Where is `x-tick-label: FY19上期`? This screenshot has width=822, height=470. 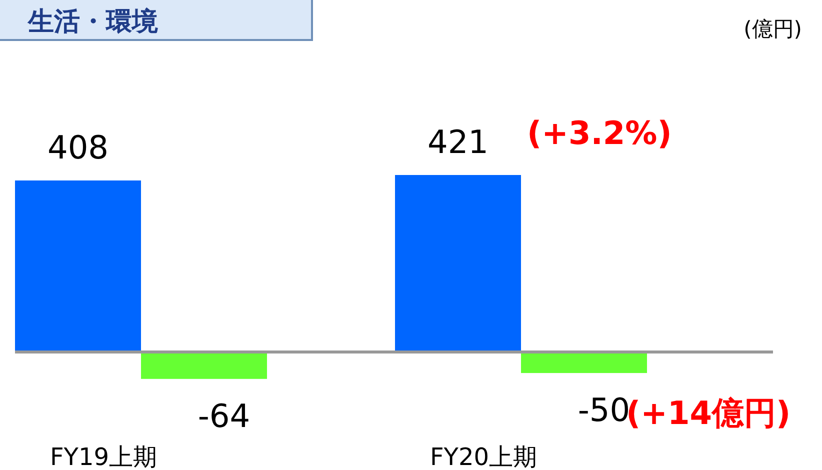 x-tick-label: FY19上期 is located at coordinates (104, 456).